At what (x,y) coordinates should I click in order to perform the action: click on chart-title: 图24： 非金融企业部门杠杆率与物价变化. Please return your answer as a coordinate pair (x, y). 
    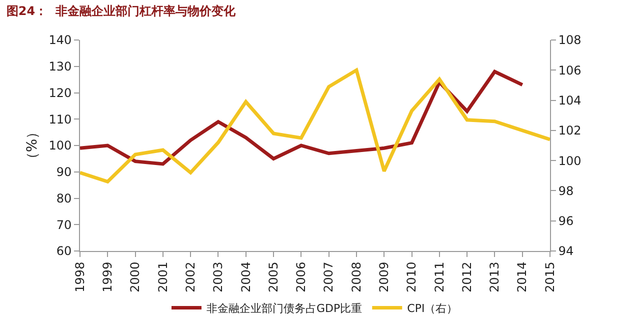
    Looking at the image, I should click on (121, 11).